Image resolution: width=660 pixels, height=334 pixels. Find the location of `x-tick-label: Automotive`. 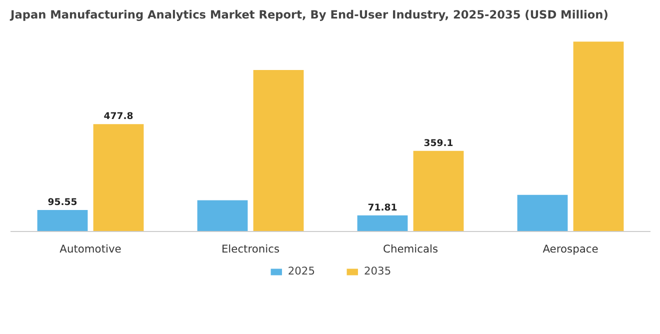

x-tick-label: Automotive is located at coordinates (91, 249).